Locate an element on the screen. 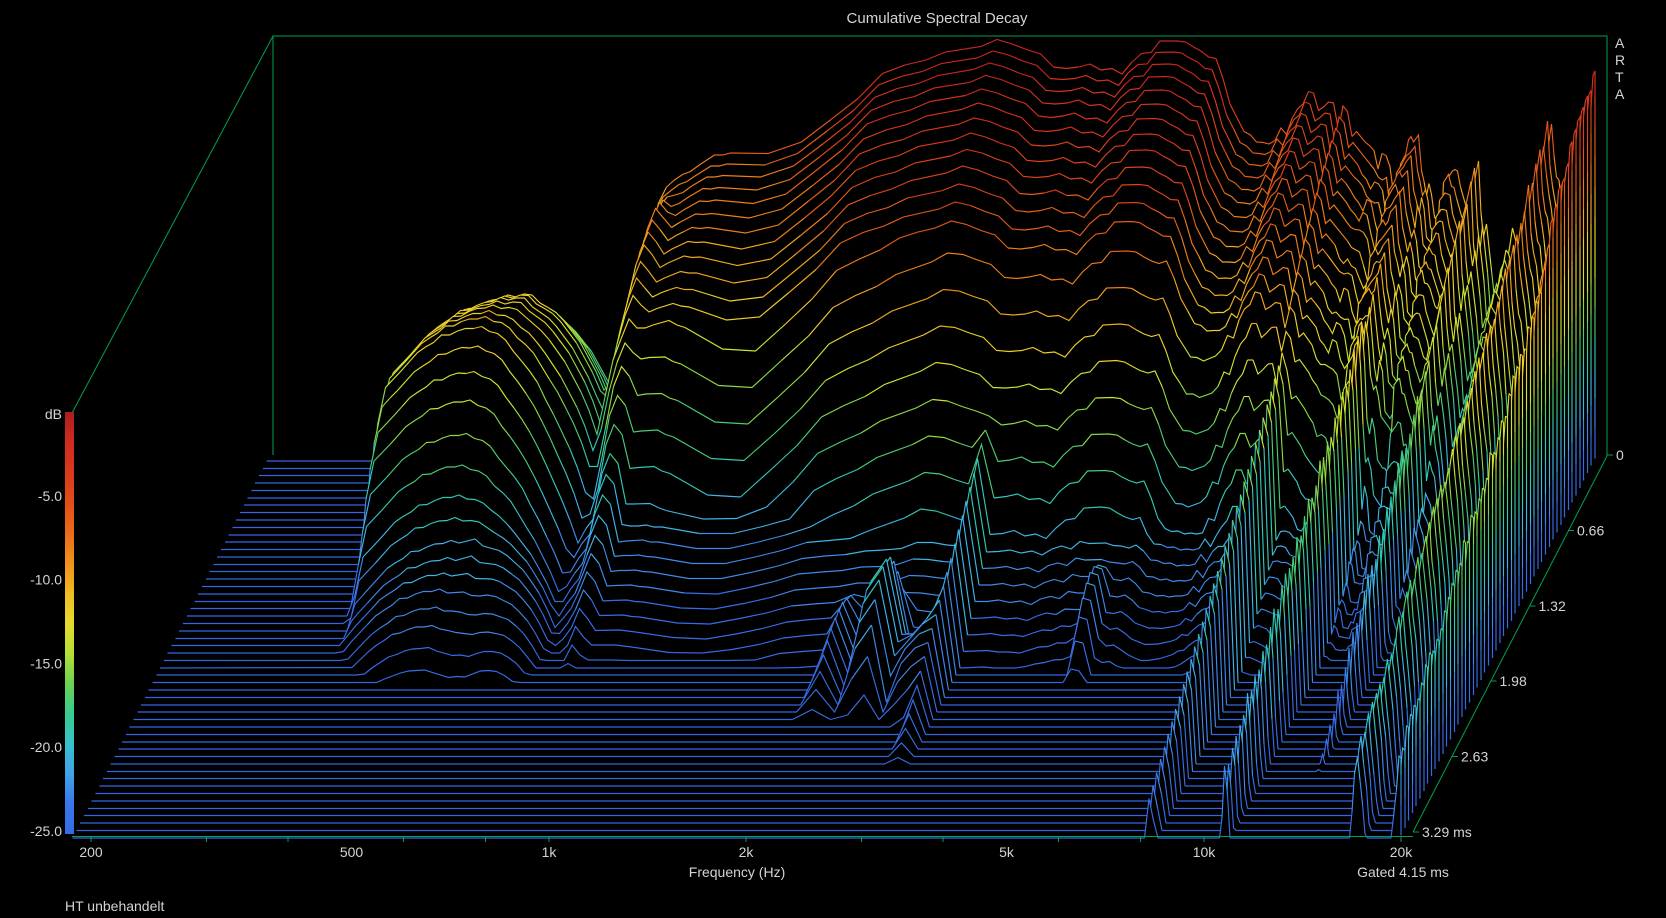 This screenshot has width=1666, height=918. svg-text: Cumulative Spectral Decay is located at coordinates (937, 18).